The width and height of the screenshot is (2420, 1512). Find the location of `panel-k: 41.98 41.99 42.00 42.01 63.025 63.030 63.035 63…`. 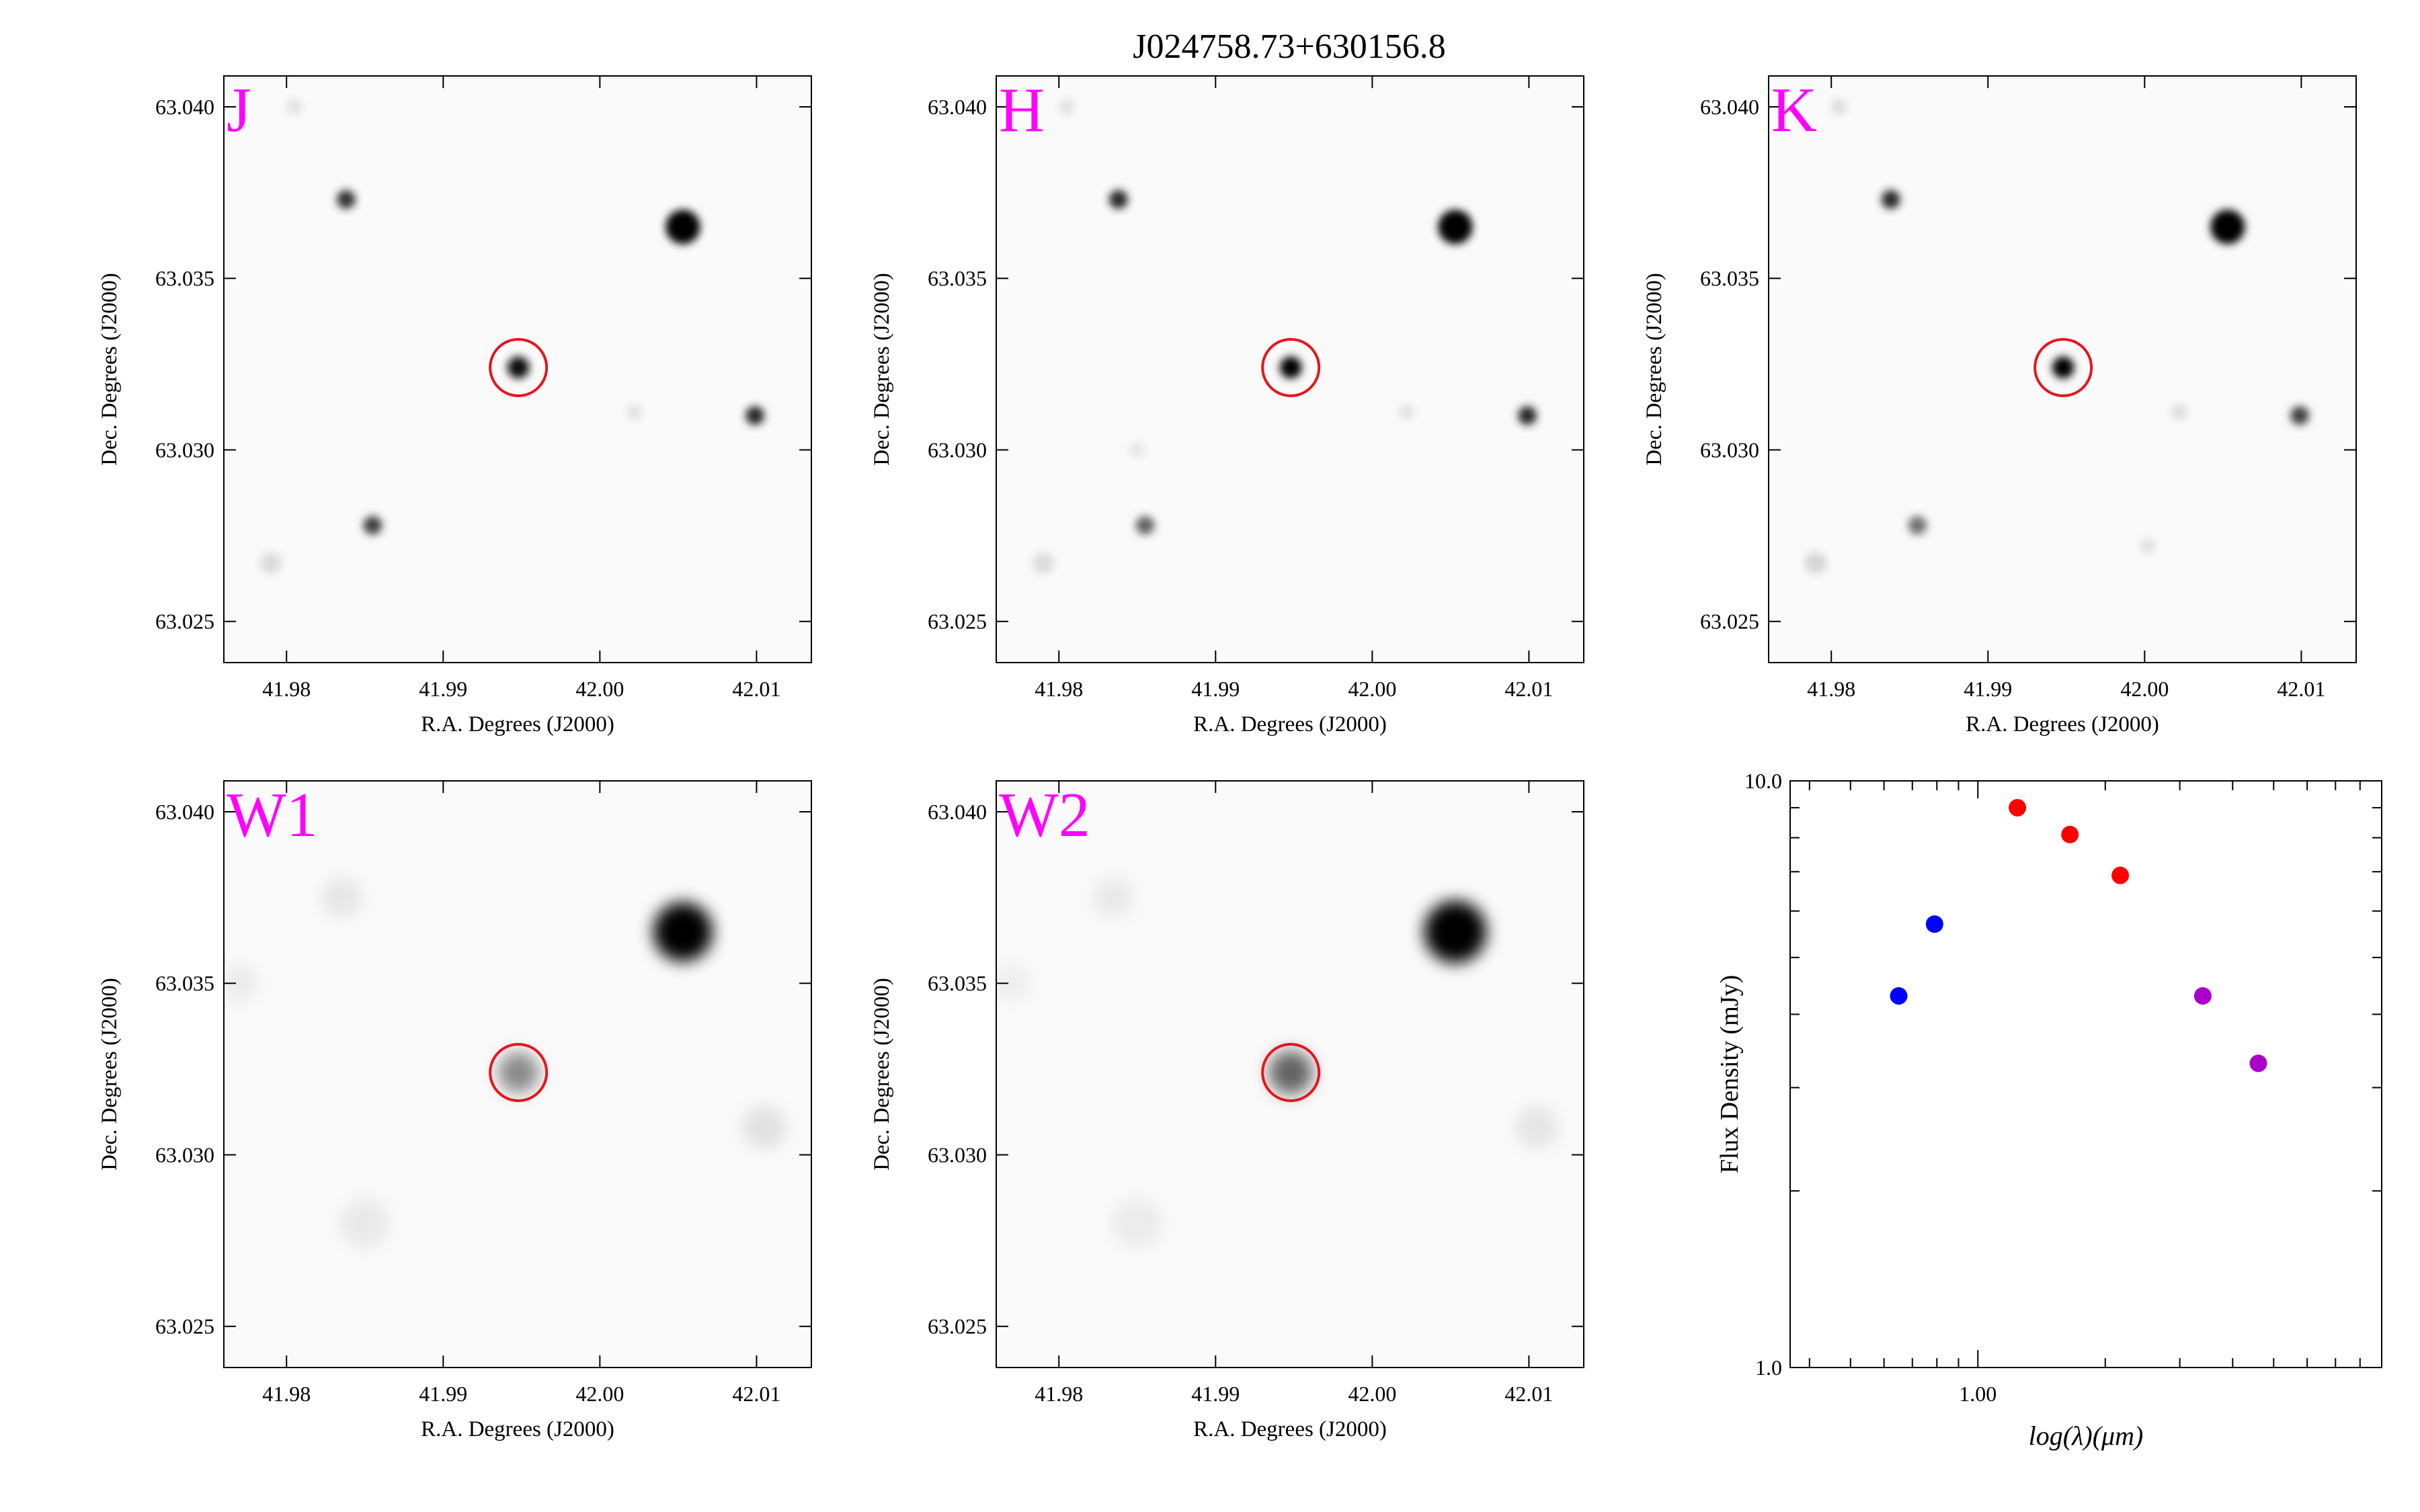

panel-k: 41.98 41.99 42.00 42.01 63.025 63.030 63.035 63… is located at coordinates (1999, 406).